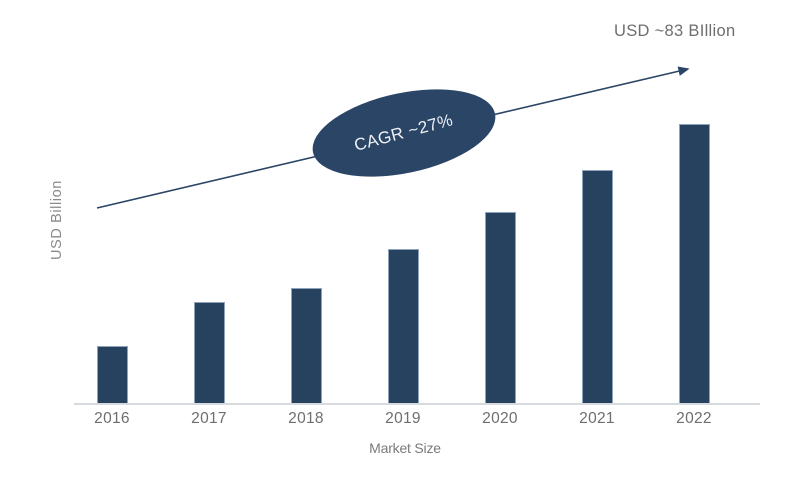  Describe the element at coordinates (112, 375) in the screenshot. I see `bar-2016` at that location.